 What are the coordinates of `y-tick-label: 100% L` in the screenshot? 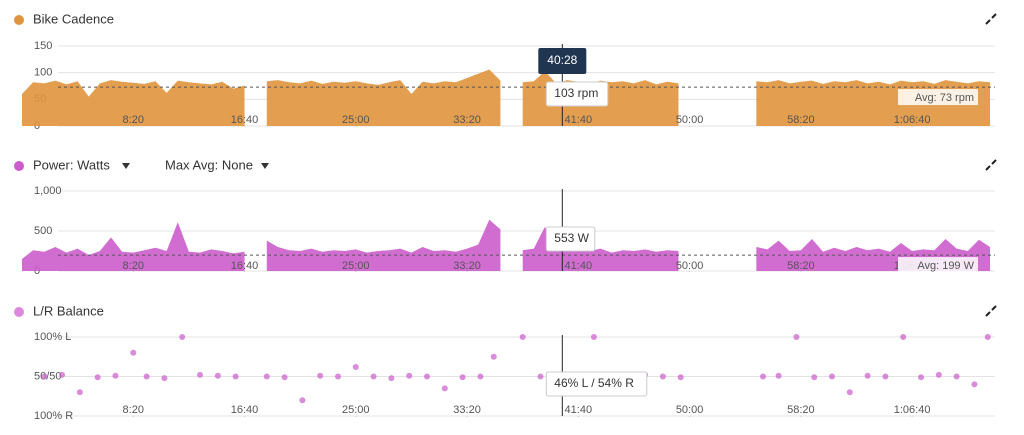 It's located at (52, 337).